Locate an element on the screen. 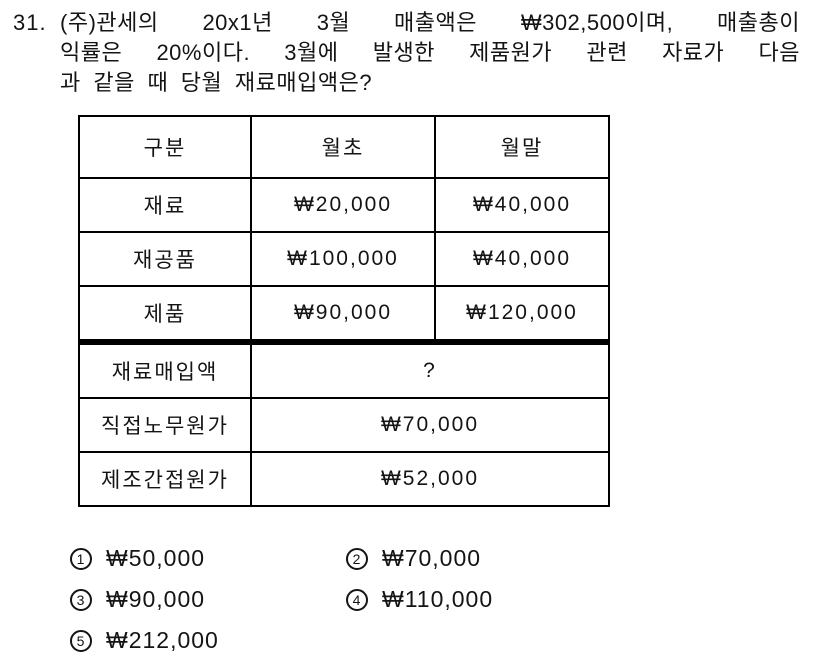 The image size is (826, 656). table-header-category: 구분 is located at coordinates (165, 147).